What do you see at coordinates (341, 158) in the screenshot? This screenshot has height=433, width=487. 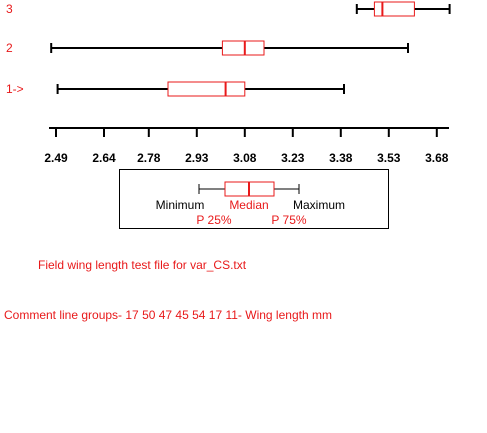 I see `x-tick-label: 3.38` at bounding box center [341, 158].